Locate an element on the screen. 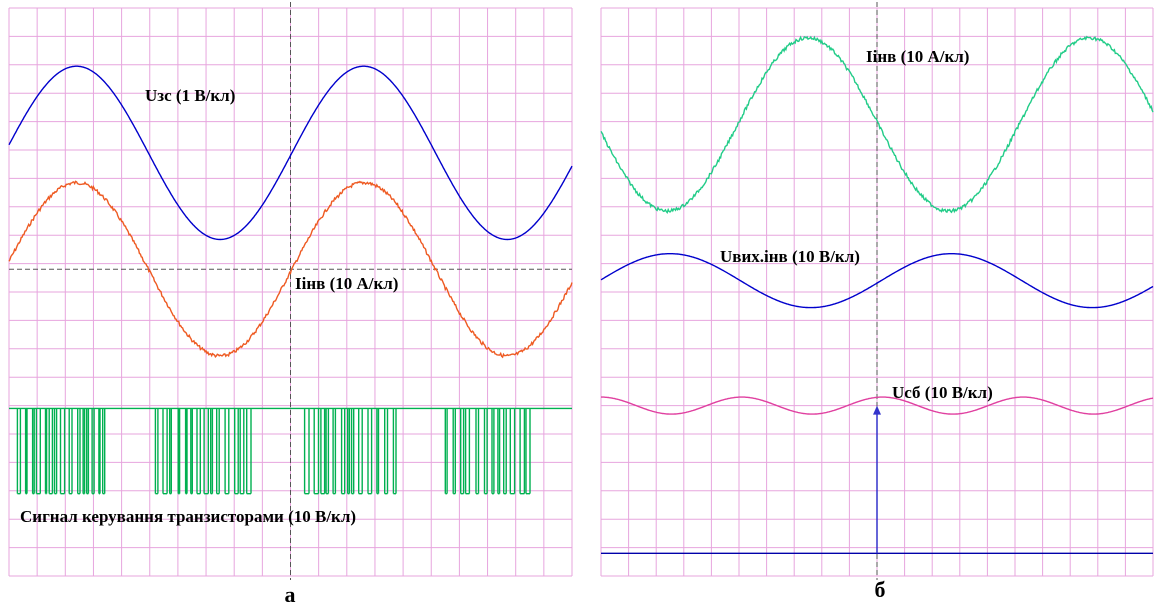 This screenshot has width=1155, height=605. label-control-signal: Сигнал керування транзисторами (10 В/кл) is located at coordinates (188, 516).